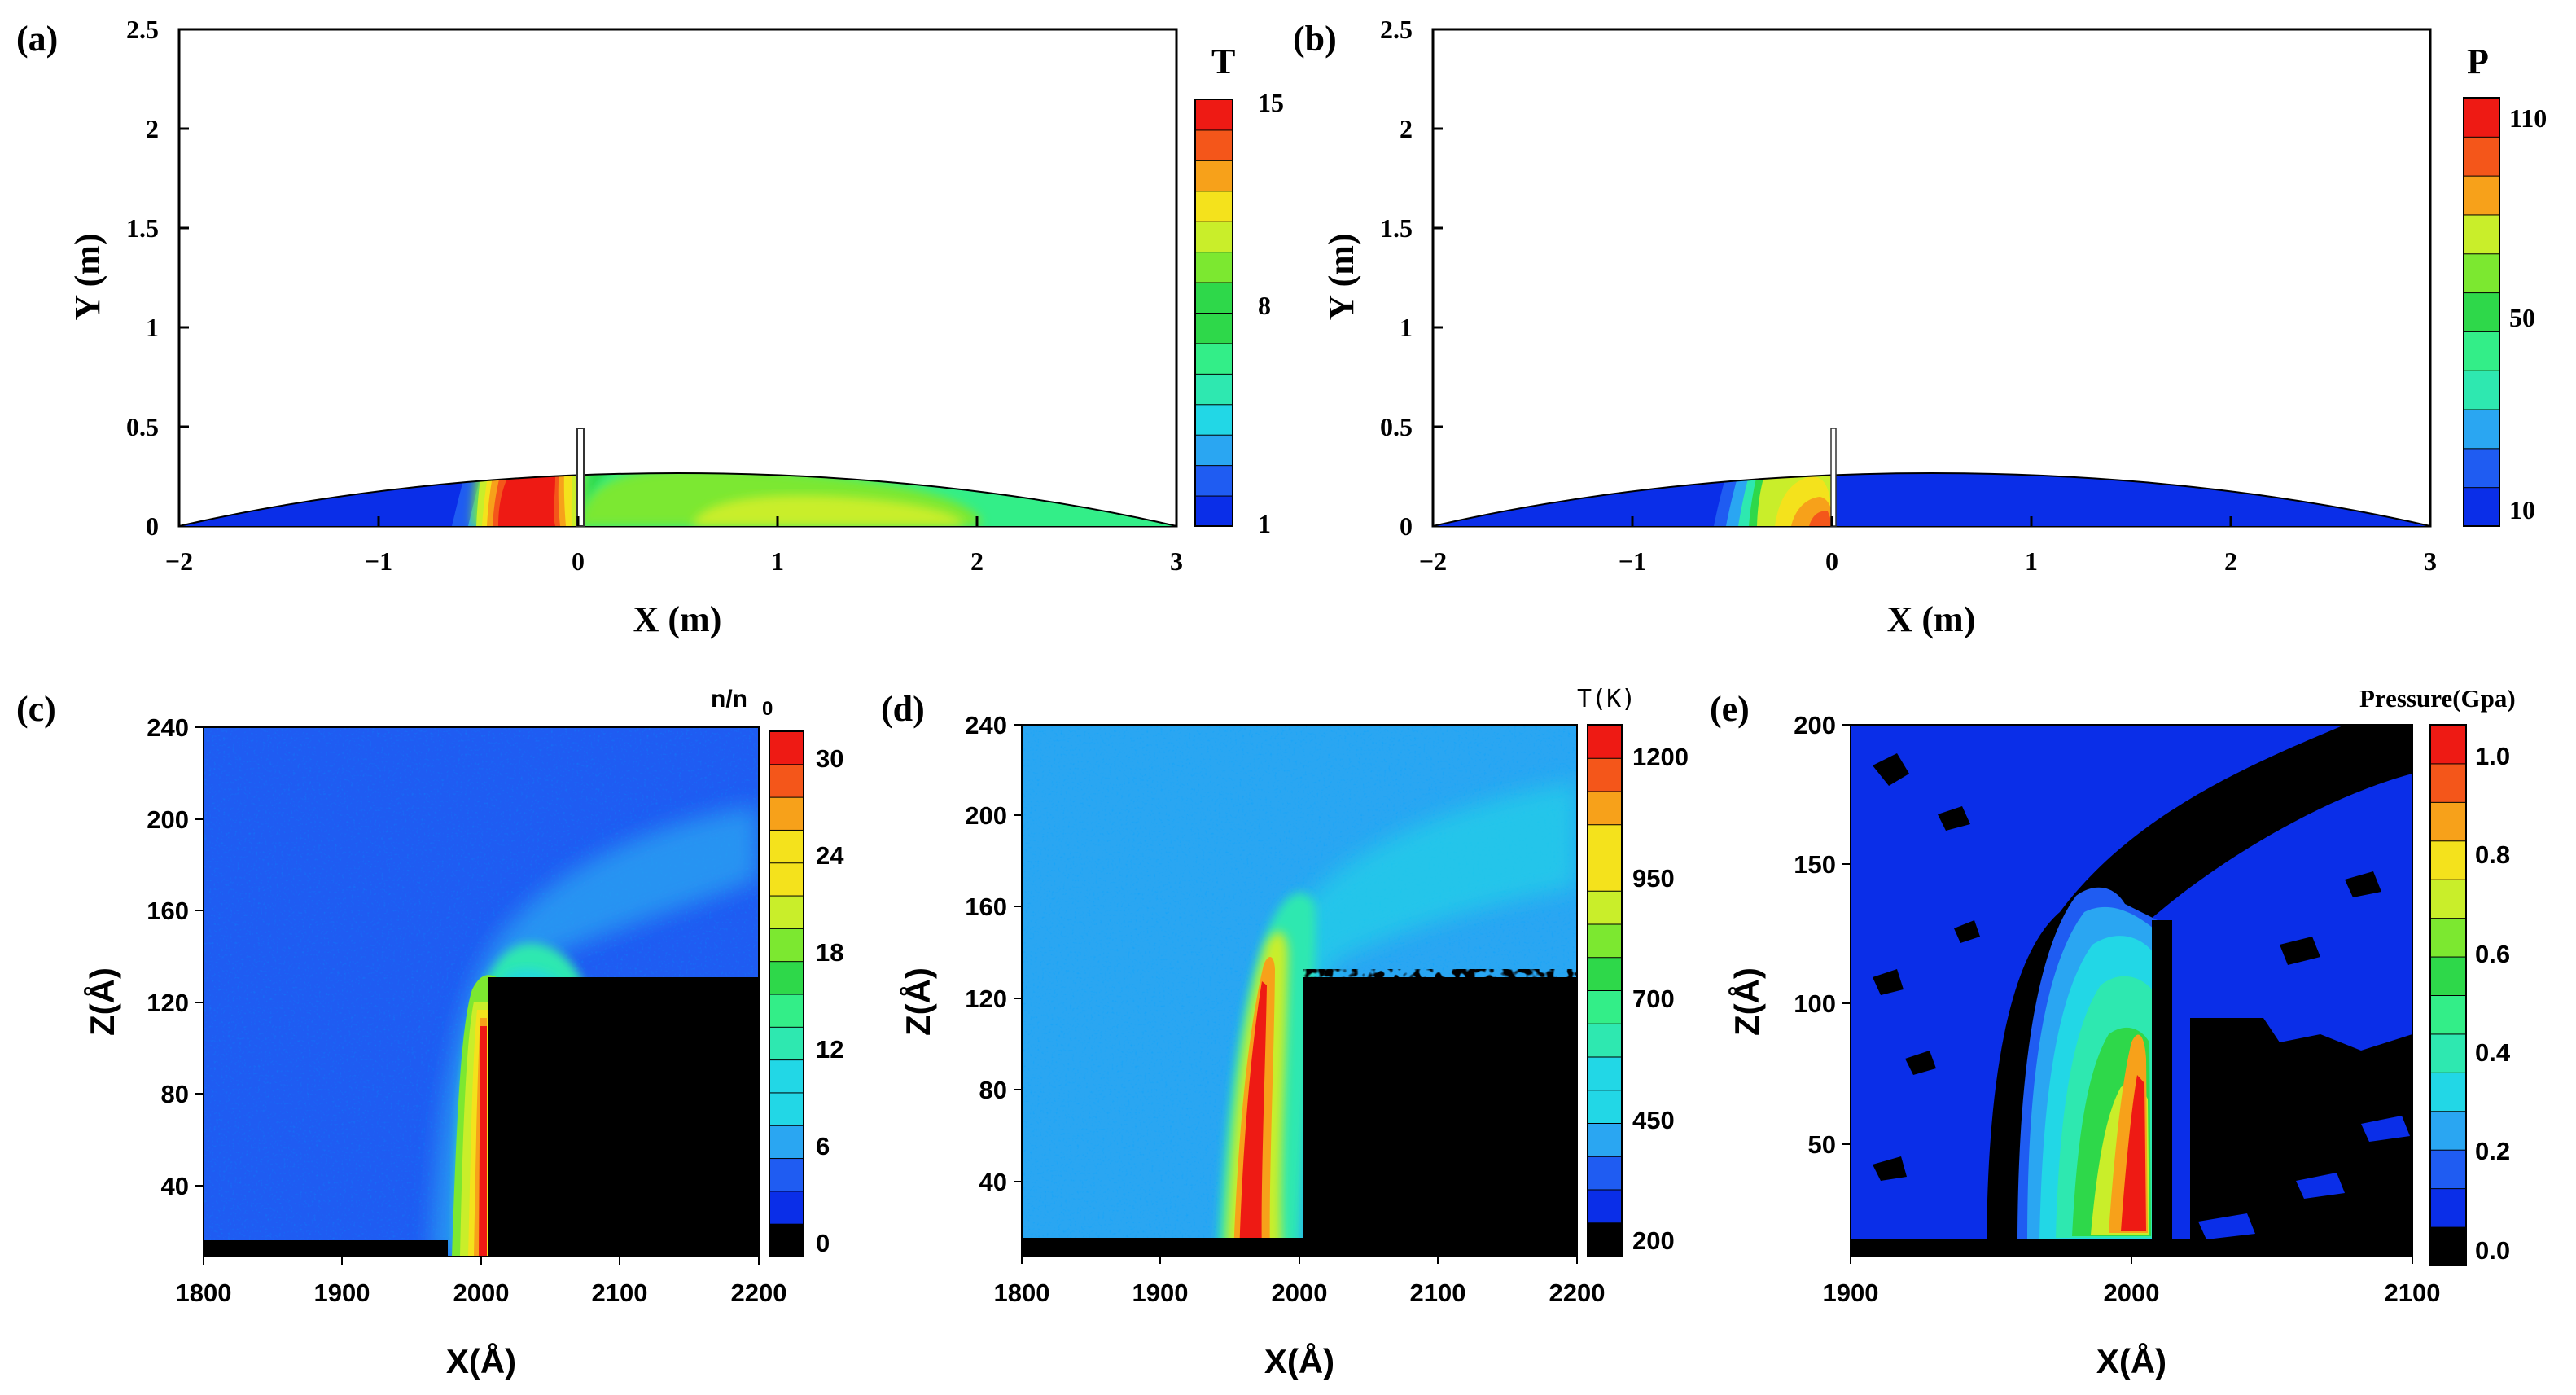 Image resolution: width=2576 pixels, height=1395 pixels. What do you see at coordinates (977, 561) in the screenshot?
I see `svg-text: 2` at bounding box center [977, 561].